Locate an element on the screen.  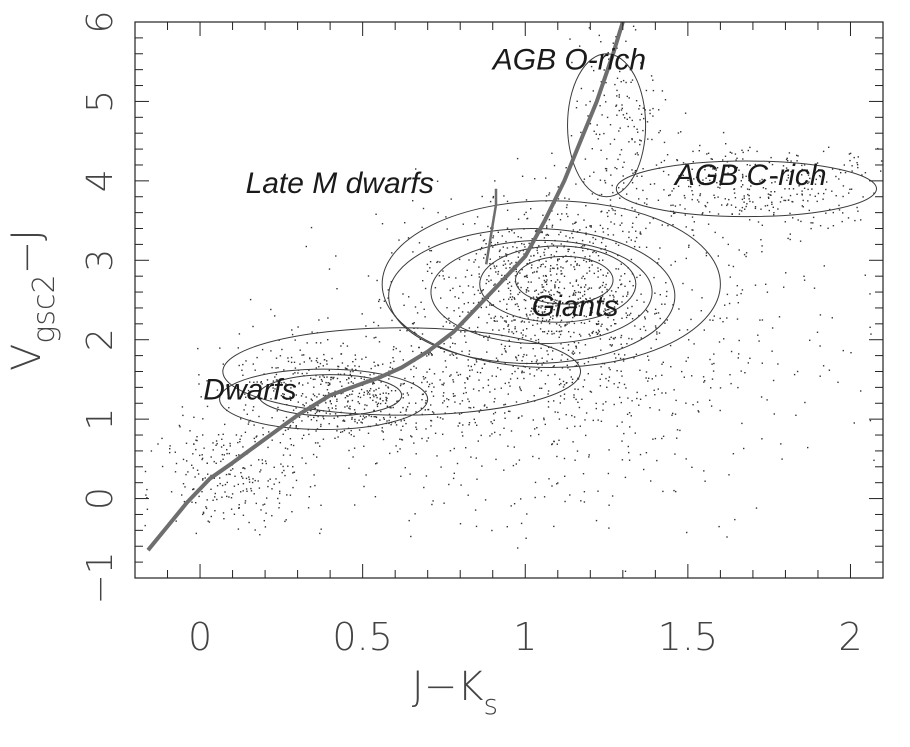
x-tick-label: 0 is located at coordinates (200, 637).